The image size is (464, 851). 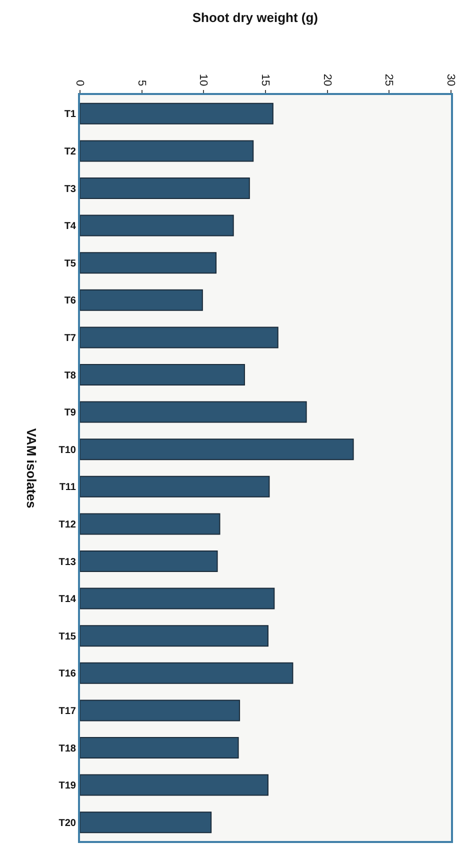 What do you see at coordinates (70, 226) in the screenshot?
I see `y-tick-label: T4` at bounding box center [70, 226].